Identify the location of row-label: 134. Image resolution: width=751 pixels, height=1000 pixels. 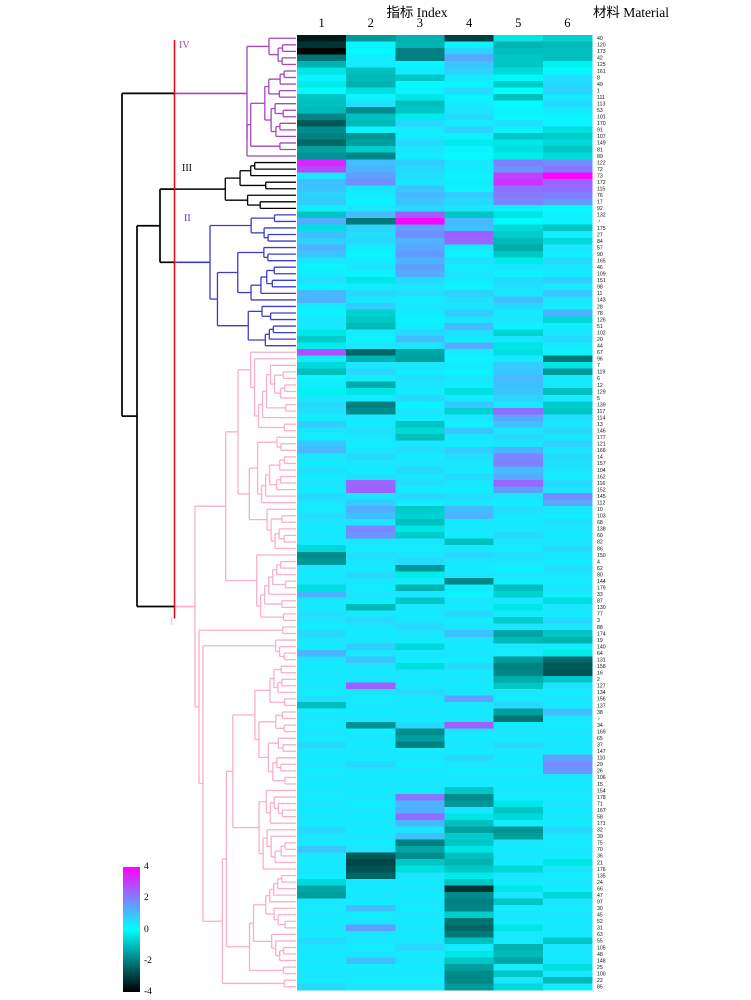
(601, 693).